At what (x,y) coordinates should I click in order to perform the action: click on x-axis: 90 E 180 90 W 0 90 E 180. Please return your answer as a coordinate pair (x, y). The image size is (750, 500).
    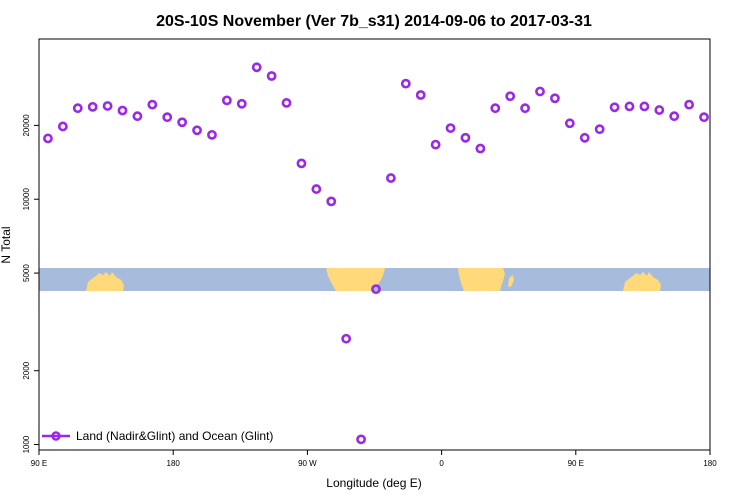
    Looking at the image, I should click on (374, 459).